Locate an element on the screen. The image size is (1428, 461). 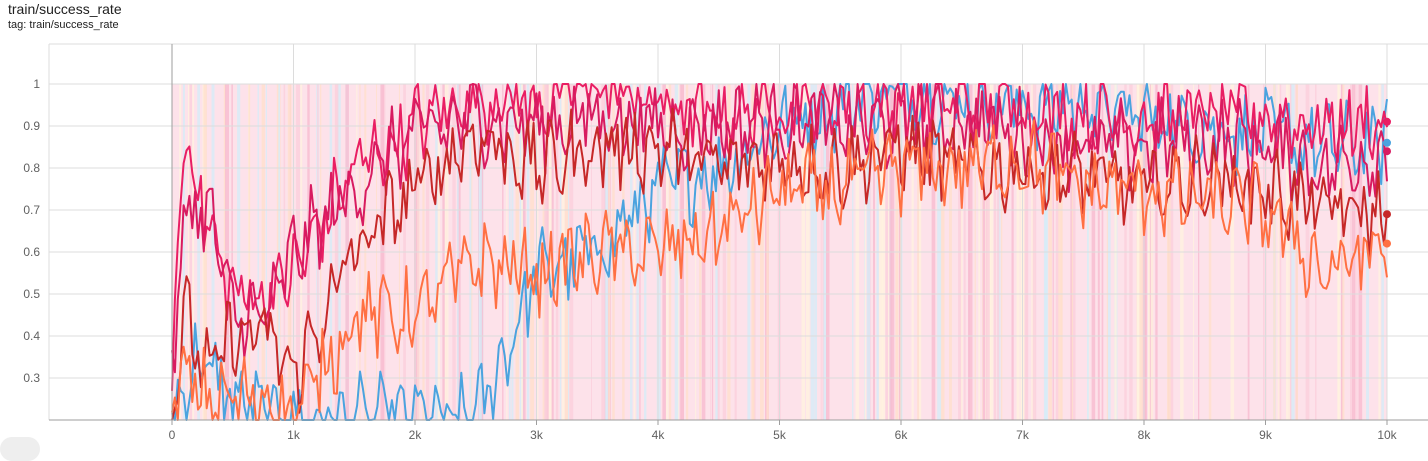
y-tick-label: 0.5 is located at coordinates (31, 294).